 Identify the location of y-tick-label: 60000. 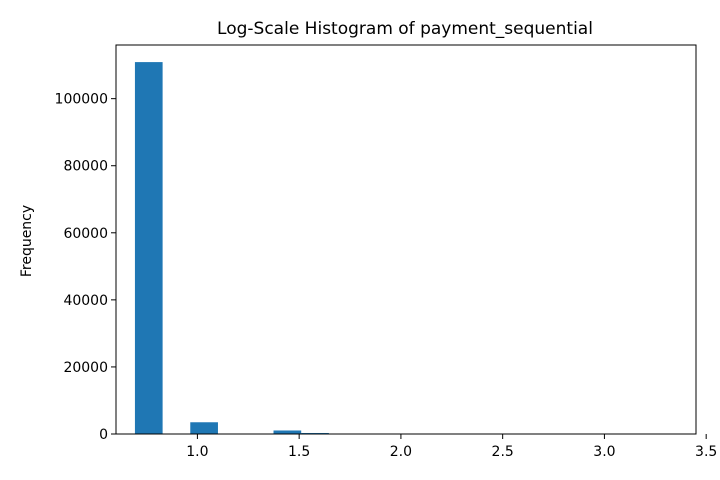
(85, 234).